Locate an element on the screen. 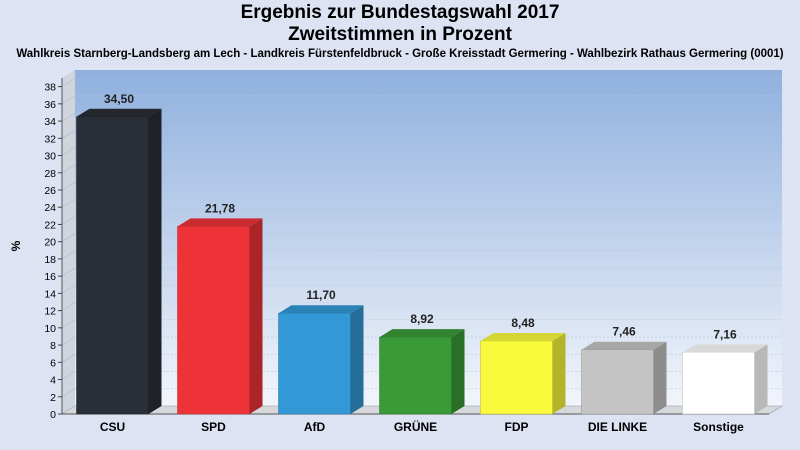  data-label: 21,78 is located at coordinates (220, 208).